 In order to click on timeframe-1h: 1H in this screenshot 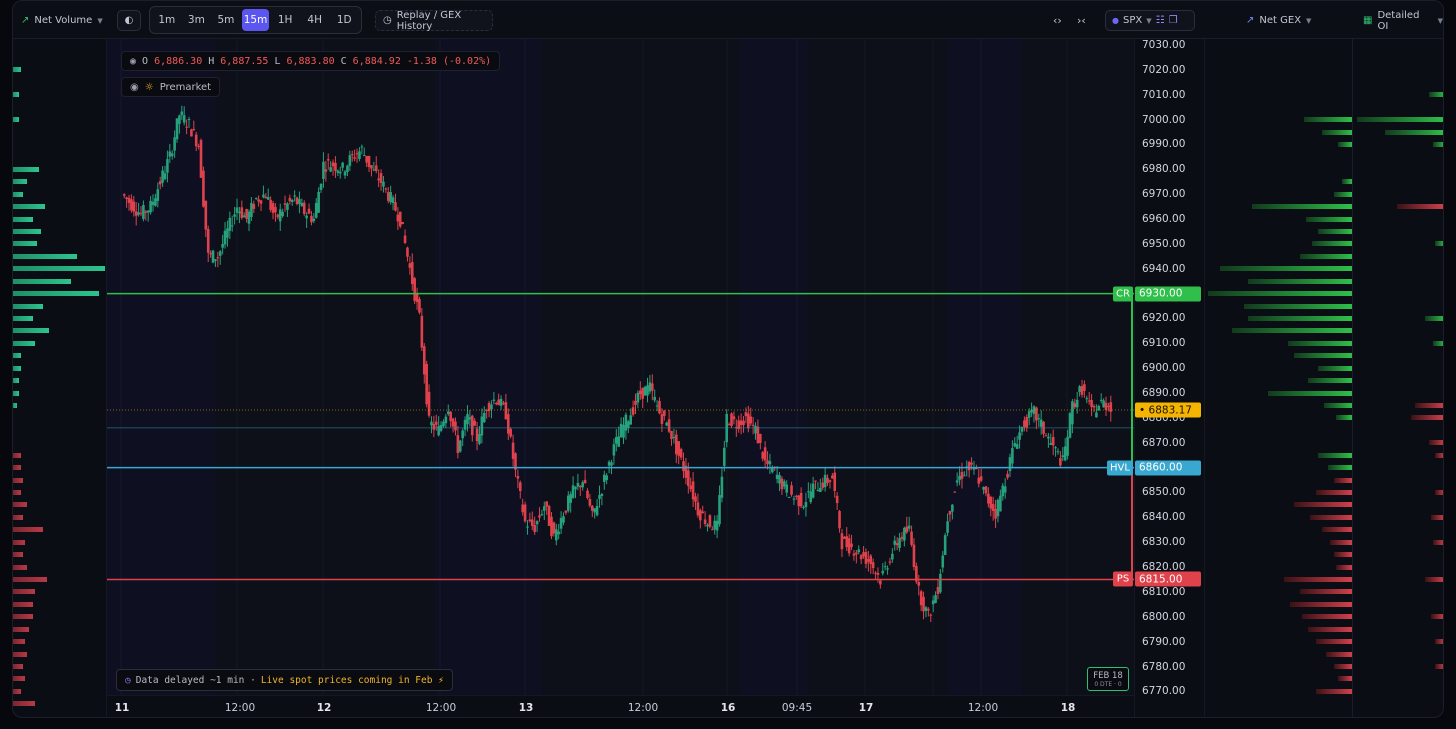, I will do `click(285, 20)`.